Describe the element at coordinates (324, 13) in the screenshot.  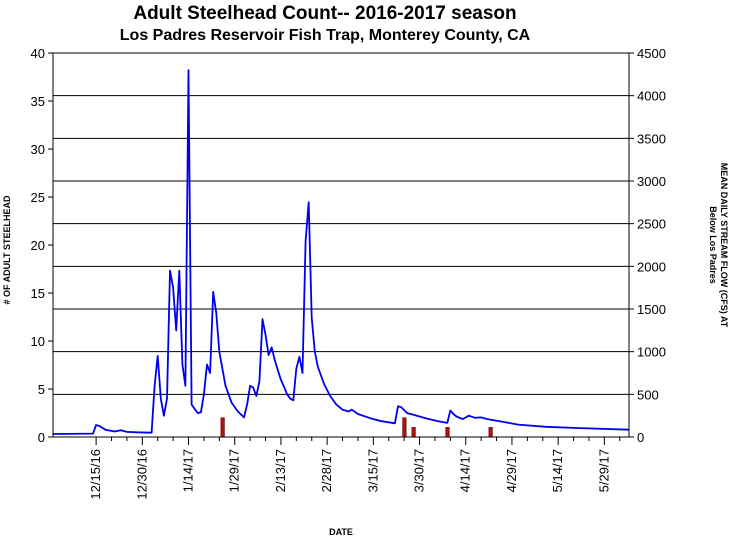
I see `chart-title: Adult Steelhead Count-- 2016-2017 season` at that location.